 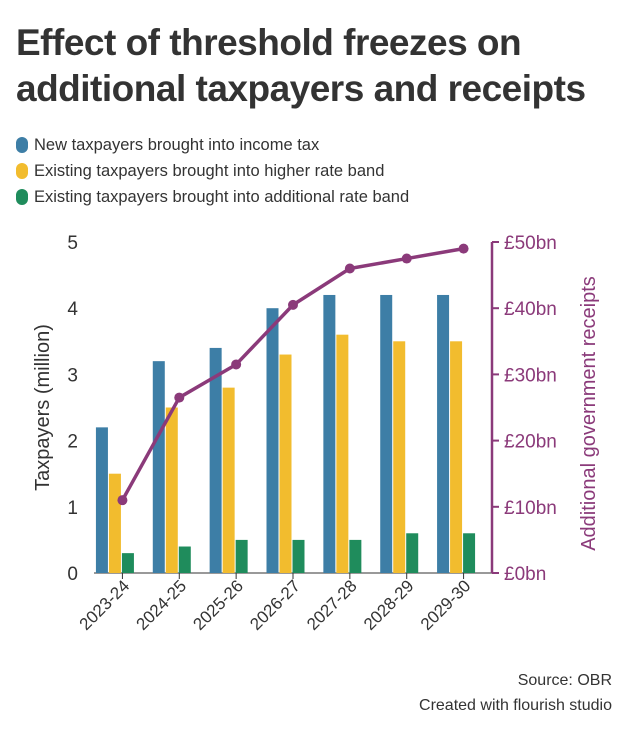 What do you see at coordinates (275, 605) in the screenshot?
I see `x-tick-label: 2026-27` at bounding box center [275, 605].